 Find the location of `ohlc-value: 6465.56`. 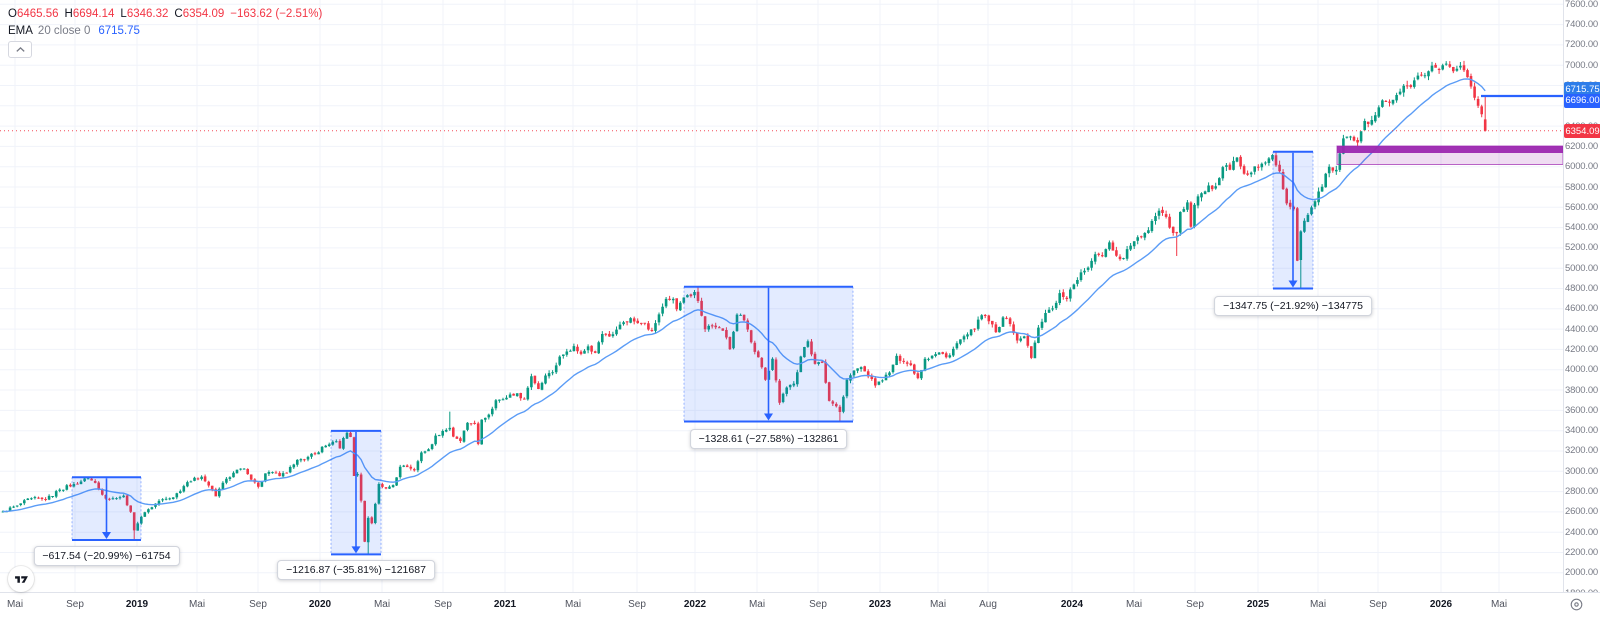

ohlc-value: 6465.56 is located at coordinates (37, 14).